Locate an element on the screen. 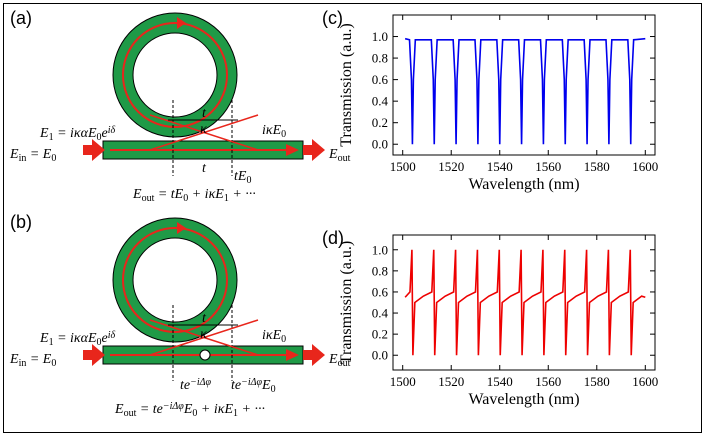  y-tick-label: 0.0 is located at coordinates (380, 144).